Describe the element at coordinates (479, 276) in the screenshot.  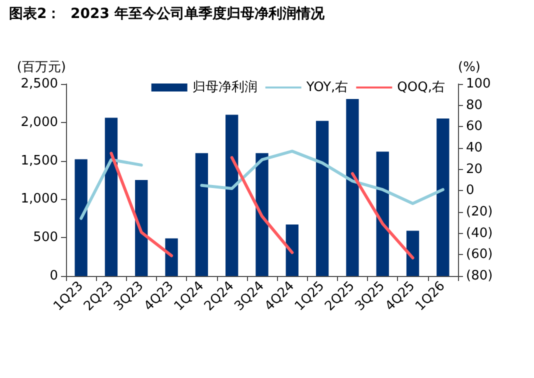
I see `y2-tick-label: (80)` at that location.